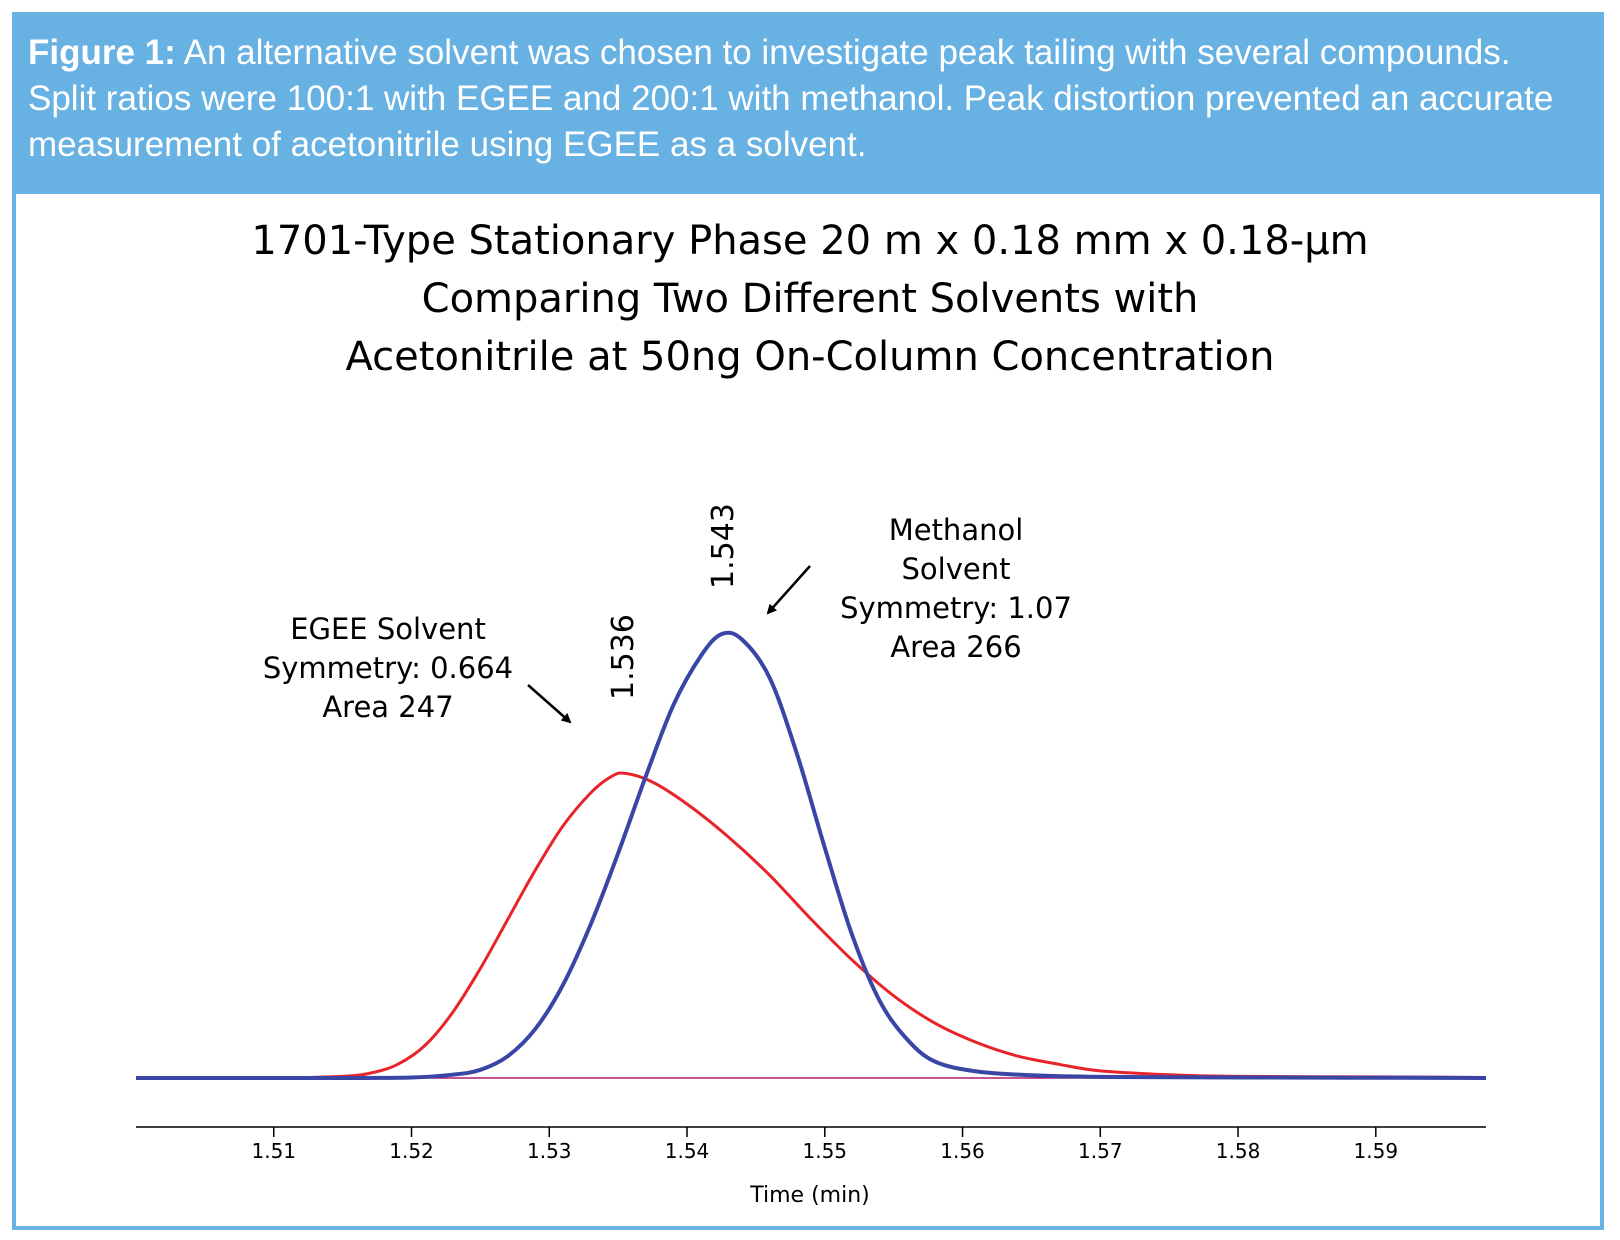 The width and height of the screenshot is (1620, 1240). What do you see at coordinates (723, 546) in the screenshot?
I see `methanol-peak-label: 1.543` at bounding box center [723, 546].